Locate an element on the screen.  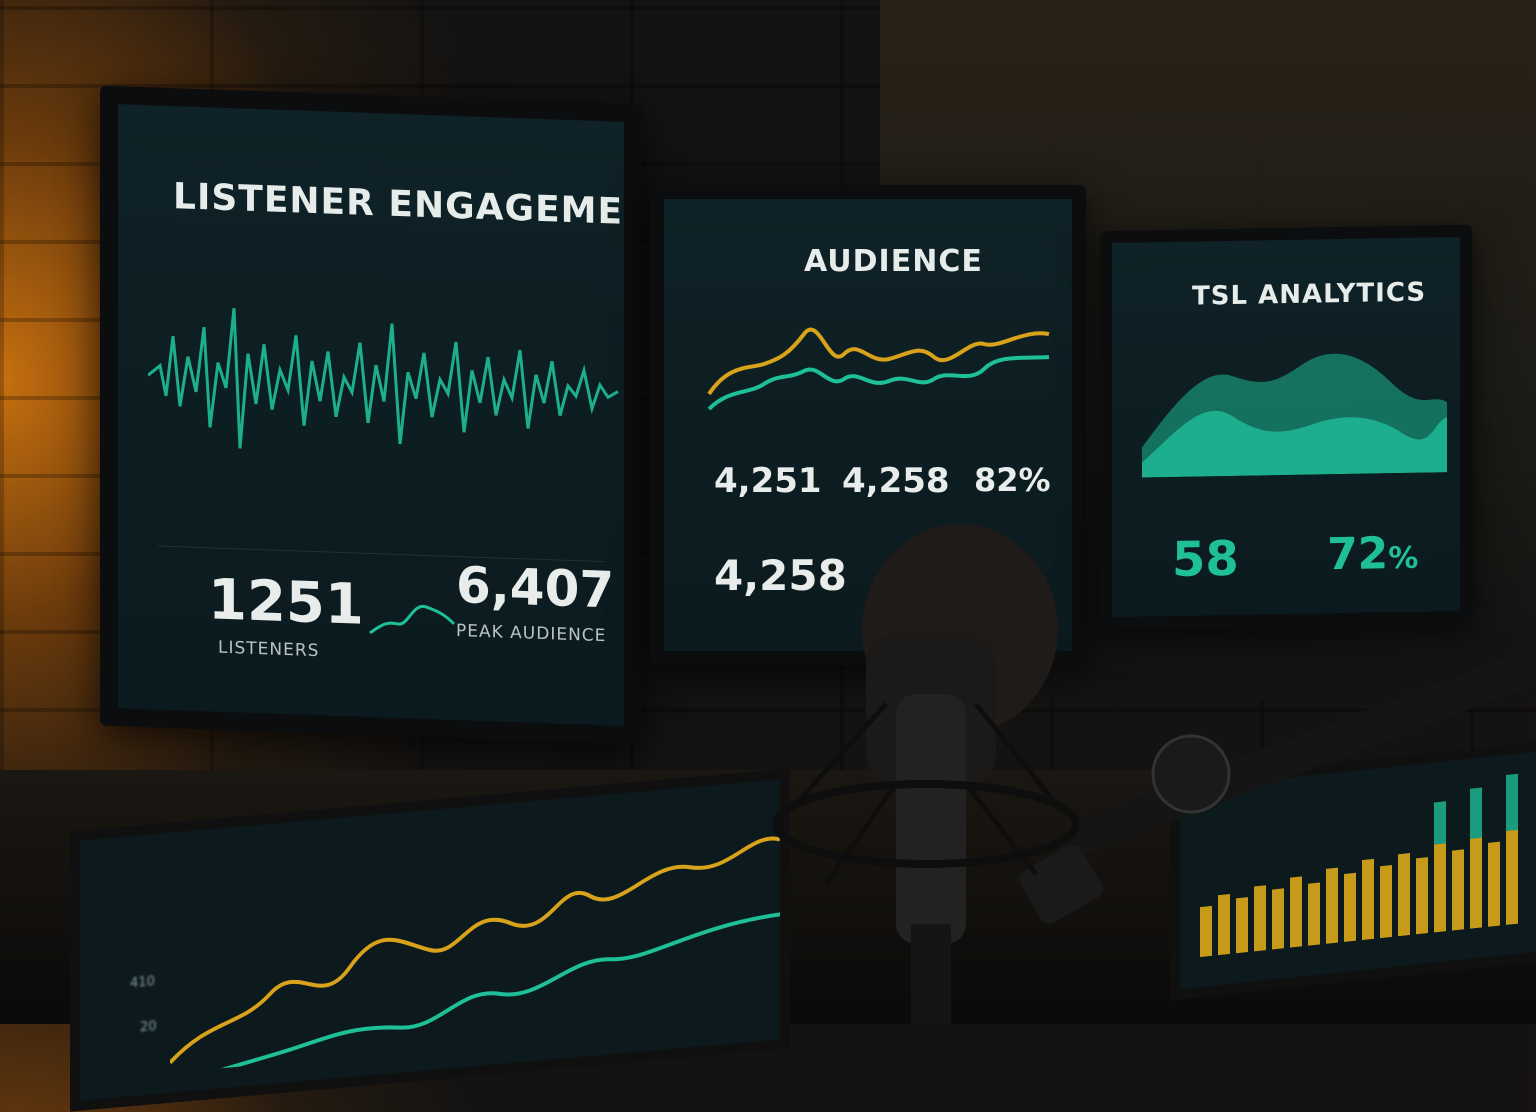
screen: TSL ANALYTICS 58 72% is located at coordinates (1286, 427).